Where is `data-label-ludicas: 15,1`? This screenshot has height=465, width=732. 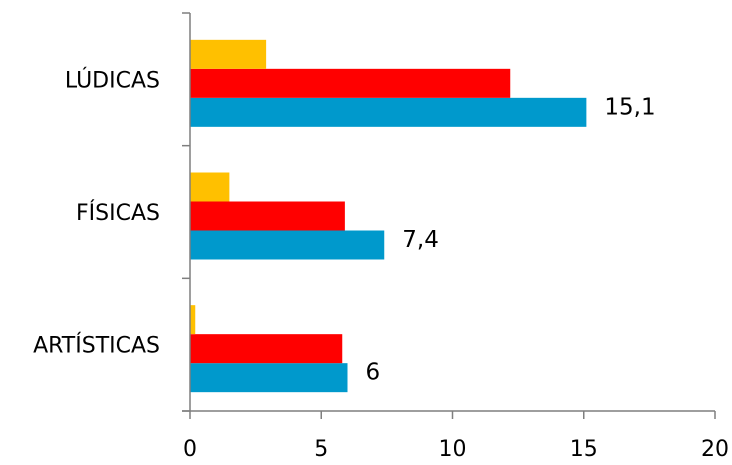 data-label-ludicas: 15,1 is located at coordinates (629, 107).